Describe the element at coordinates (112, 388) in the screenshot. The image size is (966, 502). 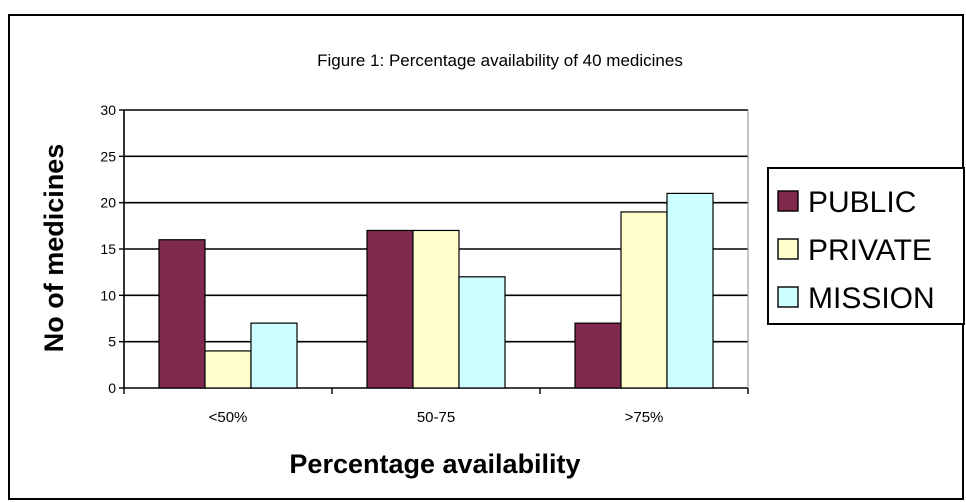
I see `y-tick-label: 0` at that location.